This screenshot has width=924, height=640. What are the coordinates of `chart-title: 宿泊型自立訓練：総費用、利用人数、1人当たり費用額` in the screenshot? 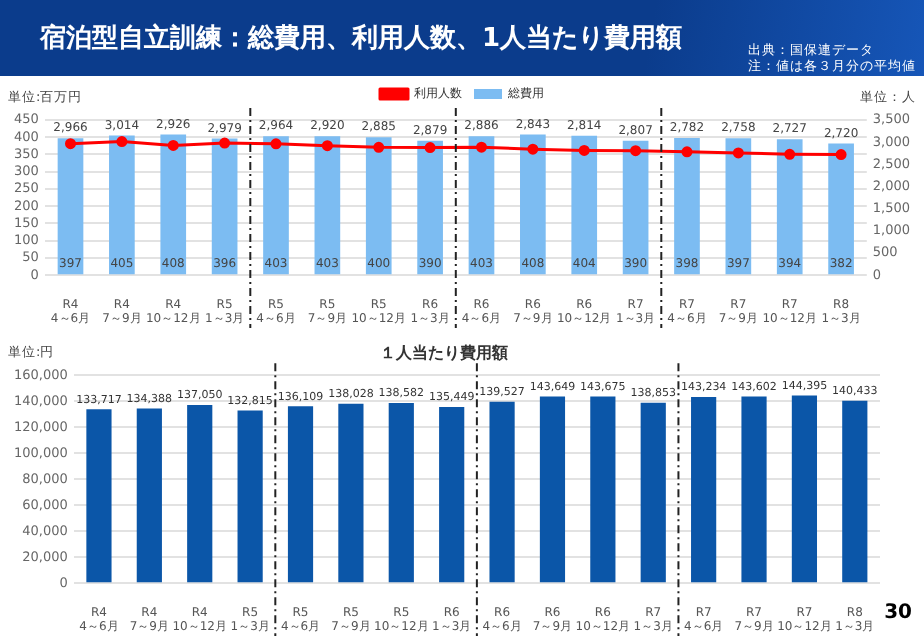 It's located at (361, 38).